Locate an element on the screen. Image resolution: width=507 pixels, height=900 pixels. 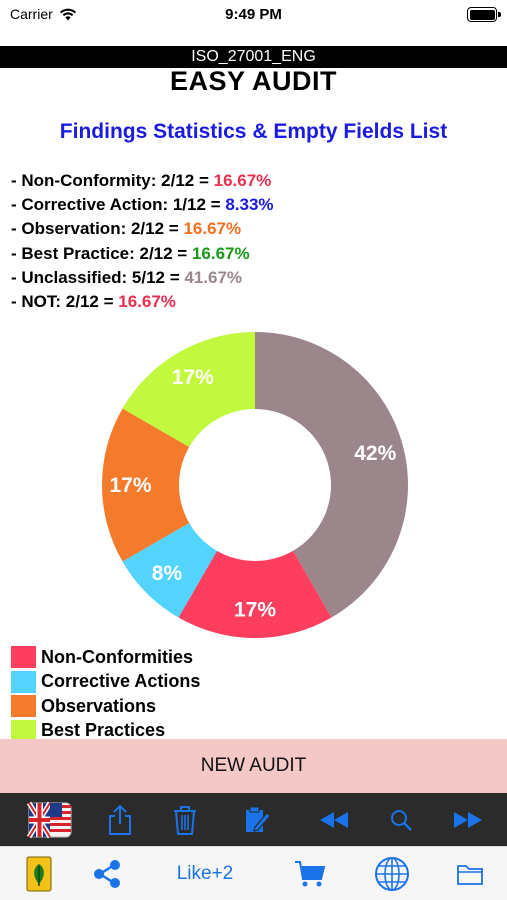
legend-label: Observations is located at coordinates (99, 705).